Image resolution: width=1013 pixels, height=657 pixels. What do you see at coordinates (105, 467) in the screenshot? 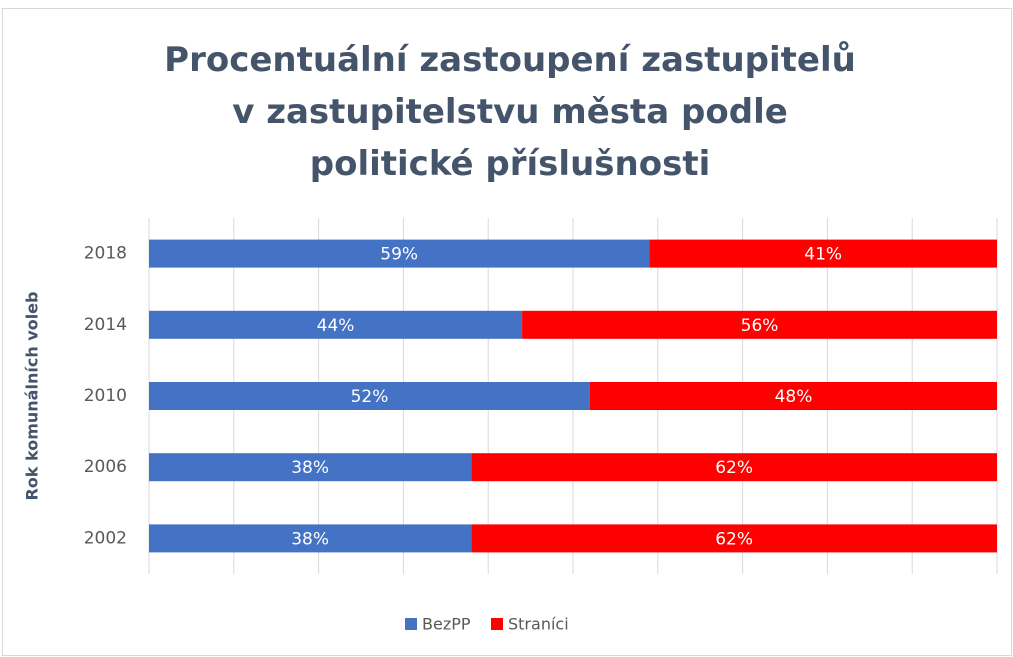
I see `y-tick-label: 2006` at bounding box center [105, 467].